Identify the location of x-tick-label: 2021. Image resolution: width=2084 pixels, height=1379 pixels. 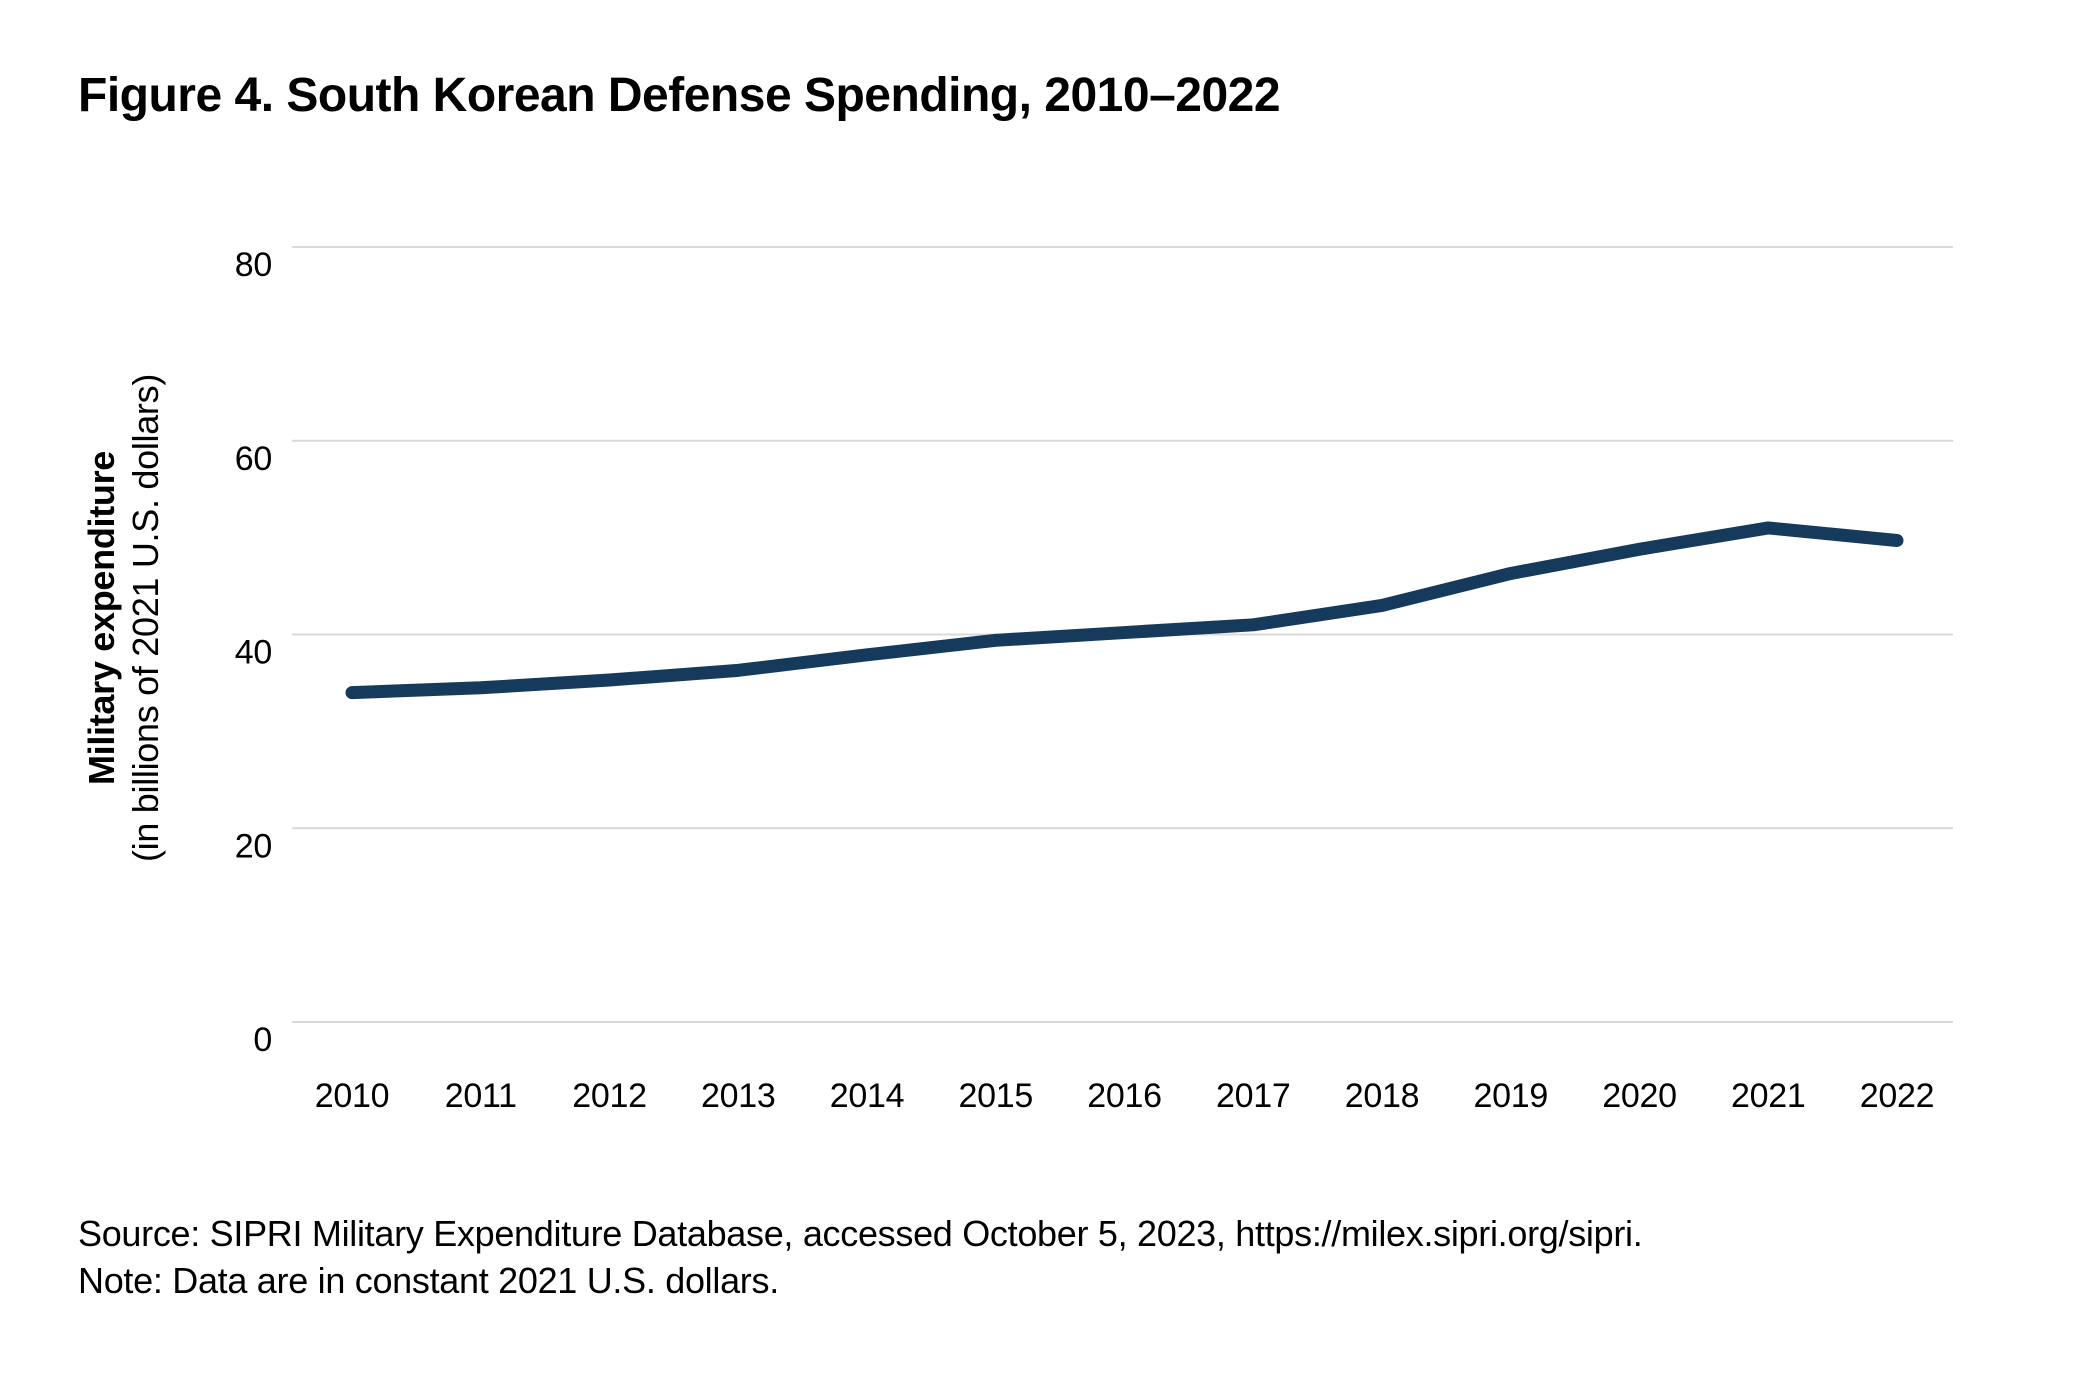
(1768, 1096).